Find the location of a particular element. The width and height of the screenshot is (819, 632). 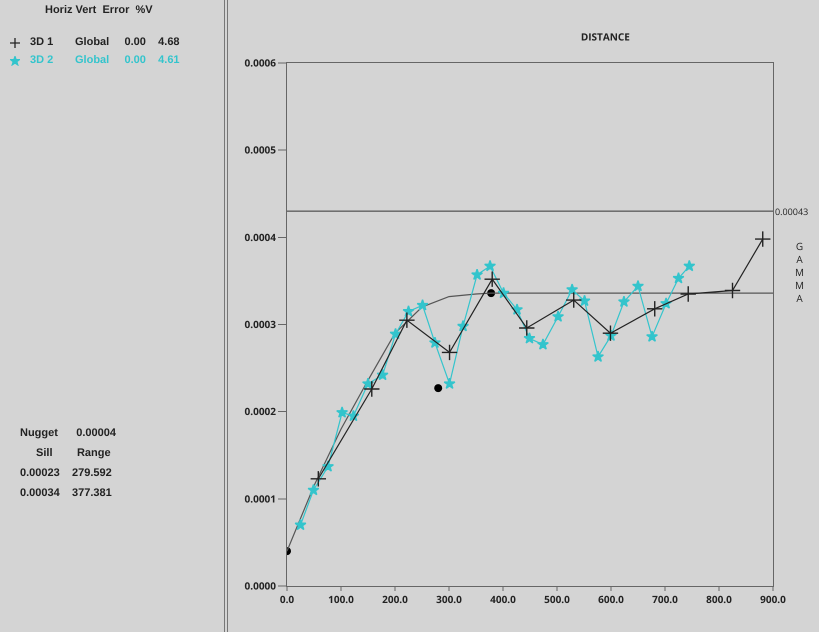

x-tick-label: 700.0 is located at coordinates (665, 599).